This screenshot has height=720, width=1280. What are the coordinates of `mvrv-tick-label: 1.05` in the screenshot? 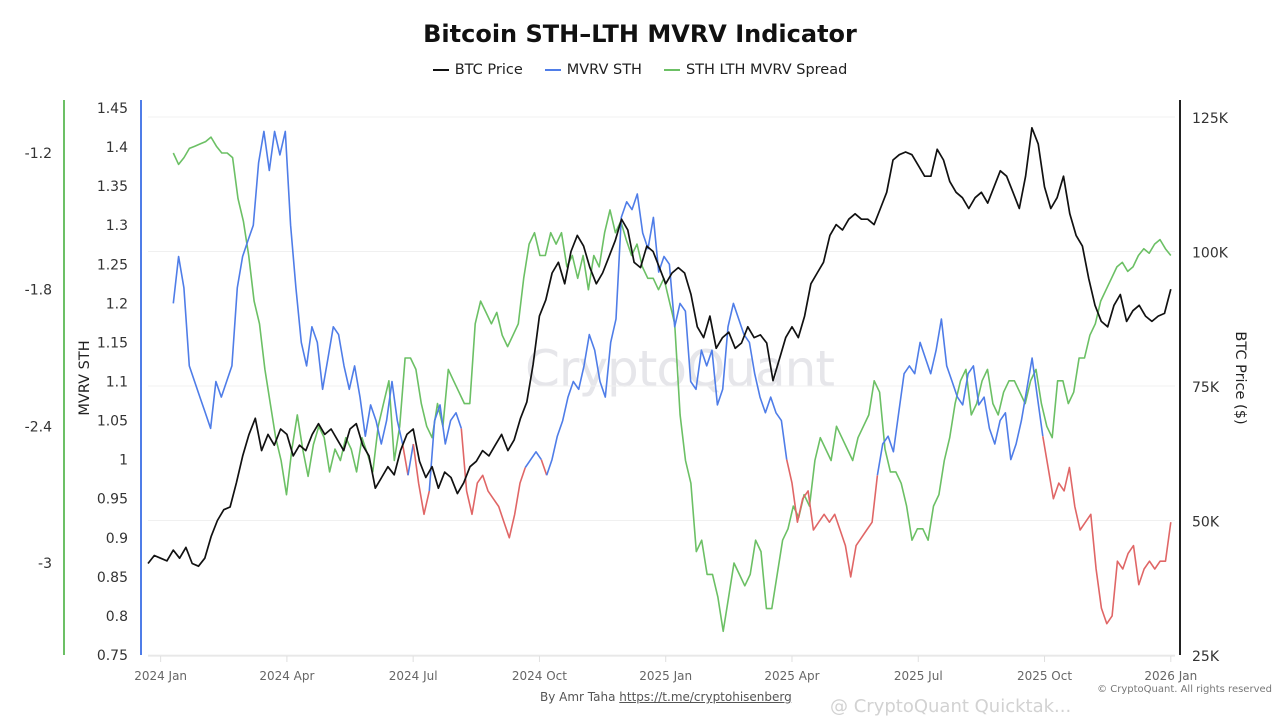 It's located at (112, 422).